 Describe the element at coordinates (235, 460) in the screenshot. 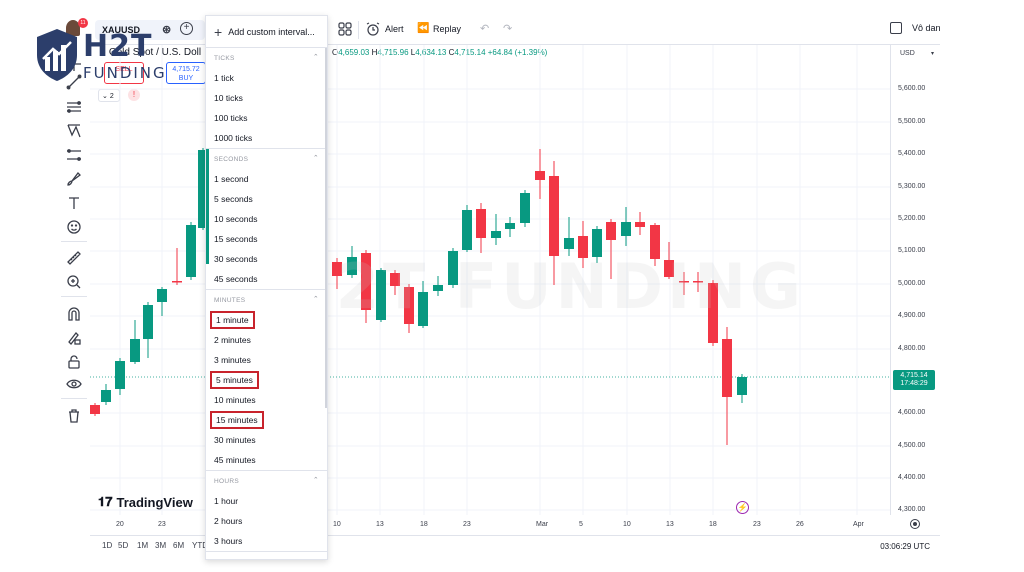

I see `interval-option: 45 minutes` at that location.